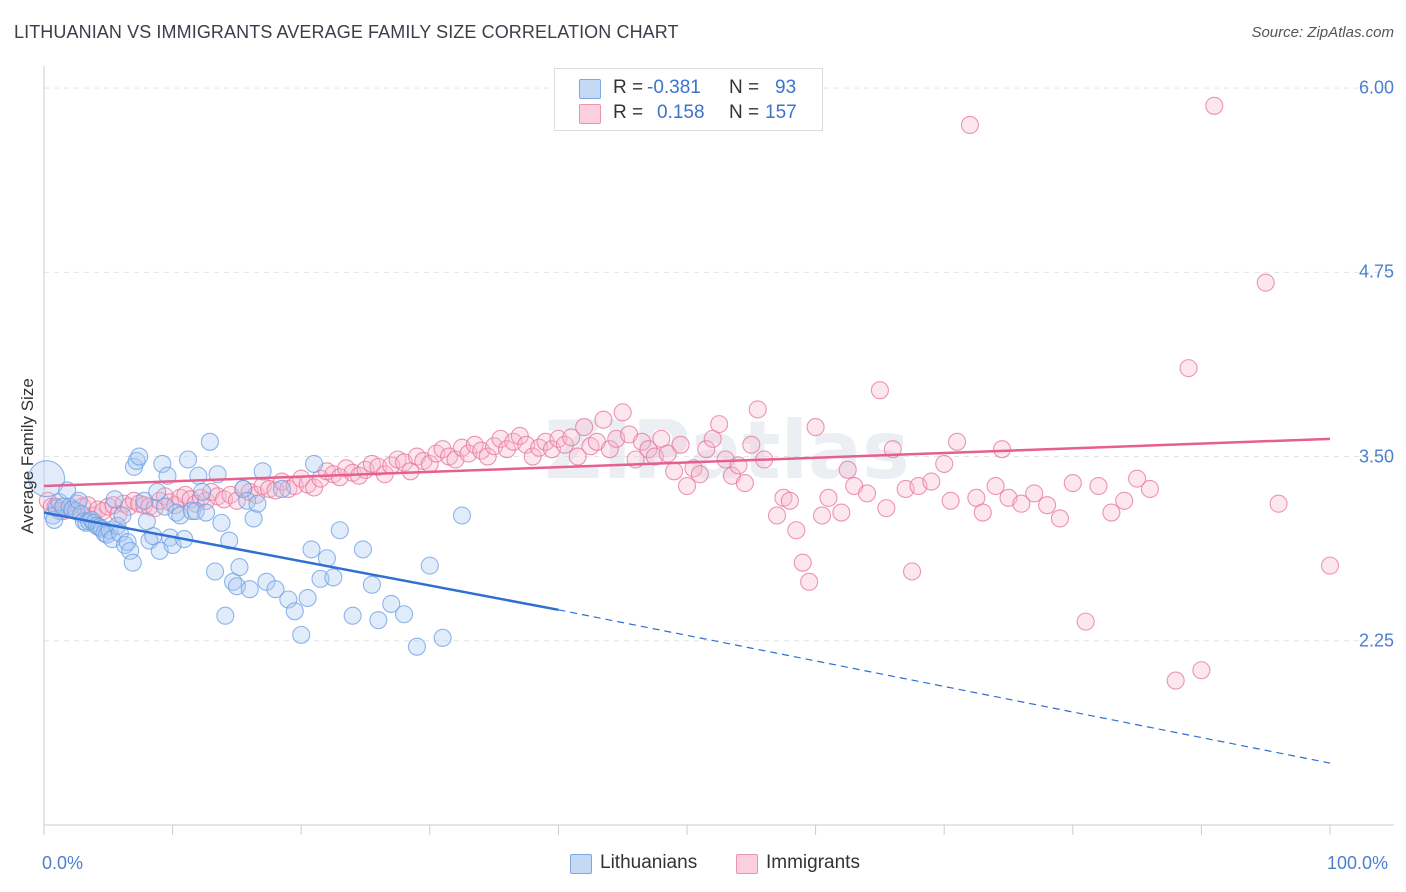  Describe the element at coordinates (628, 112) in the screenshot. I see `r-label: R =` at that location.